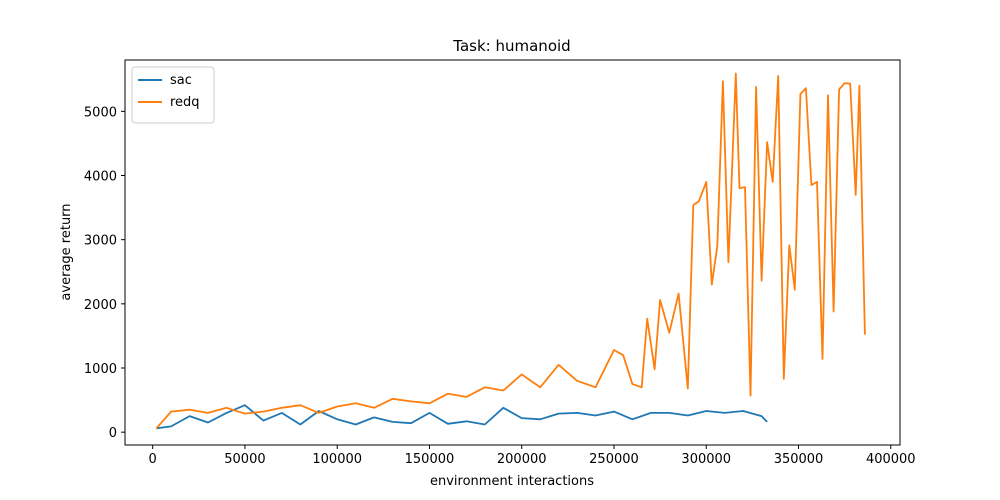  What do you see at coordinates (462, 417) in the screenshot?
I see `series-line-sac` at bounding box center [462, 417].